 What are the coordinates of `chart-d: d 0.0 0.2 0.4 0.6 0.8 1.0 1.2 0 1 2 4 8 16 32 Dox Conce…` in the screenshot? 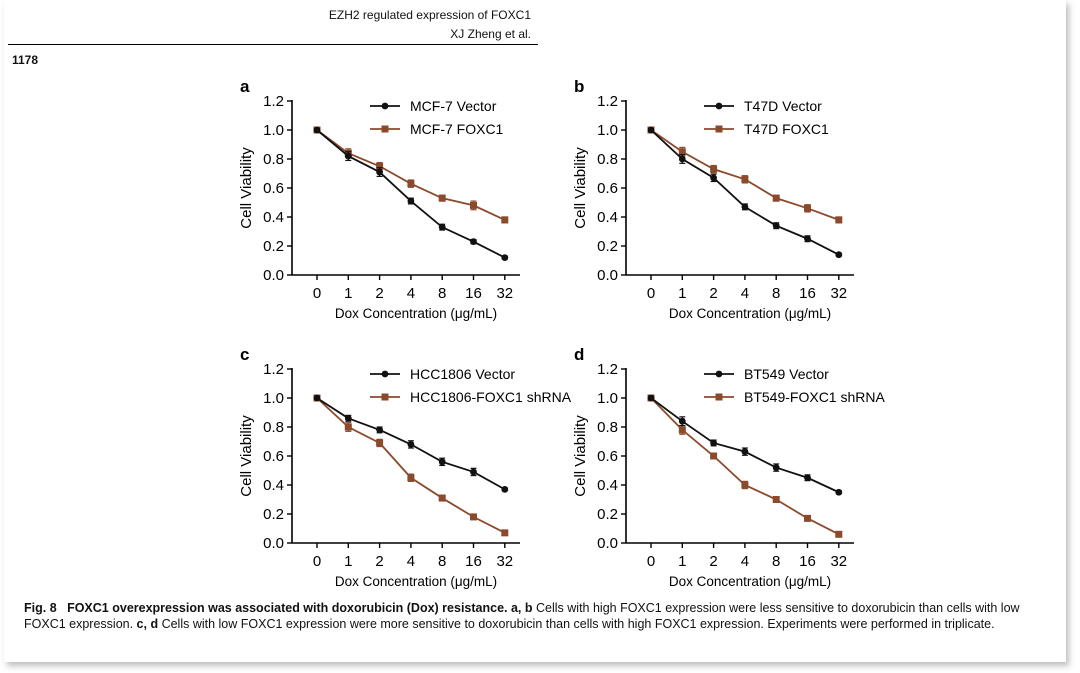 It's located at (728, 467).